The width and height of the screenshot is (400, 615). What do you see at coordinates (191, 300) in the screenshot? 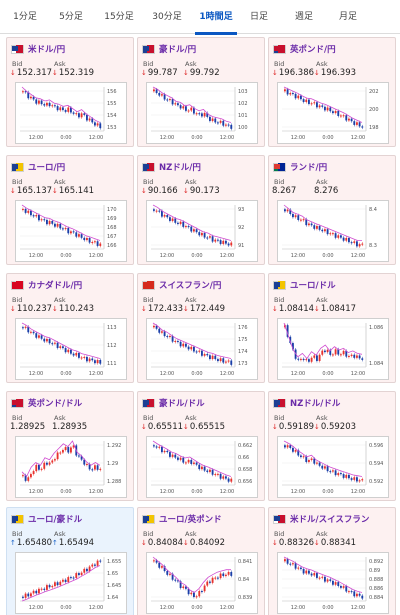
I see `ask-label: Ask` at bounding box center [191, 300].